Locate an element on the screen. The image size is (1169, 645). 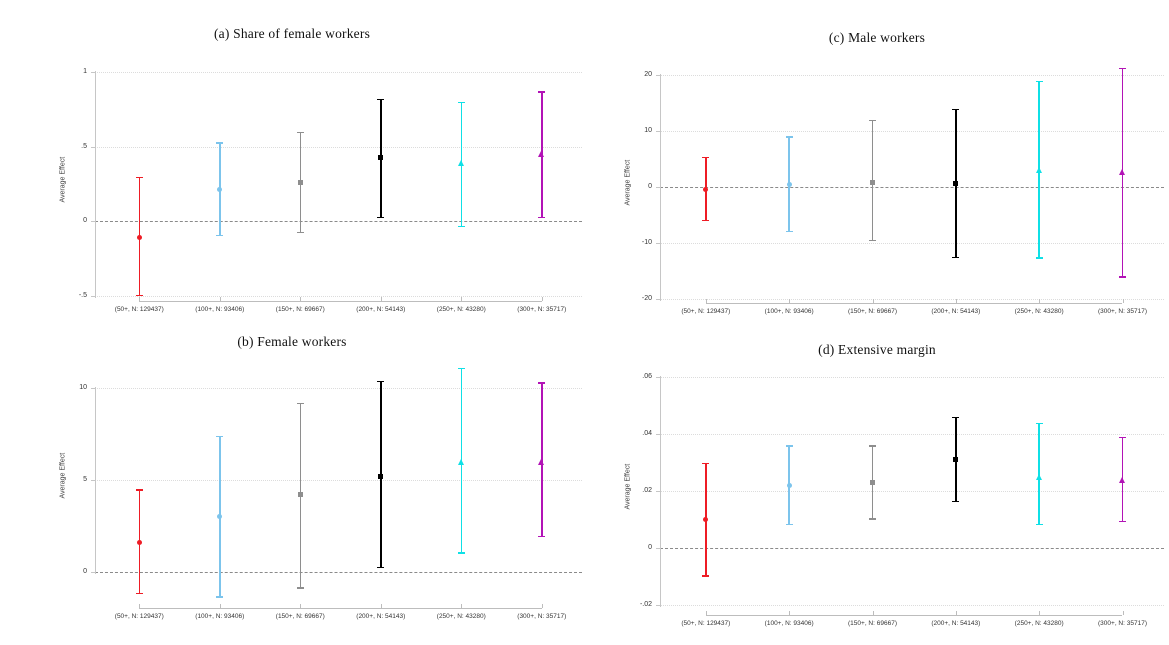
y-axis-label: Average Effect is located at coordinates (63, 179).